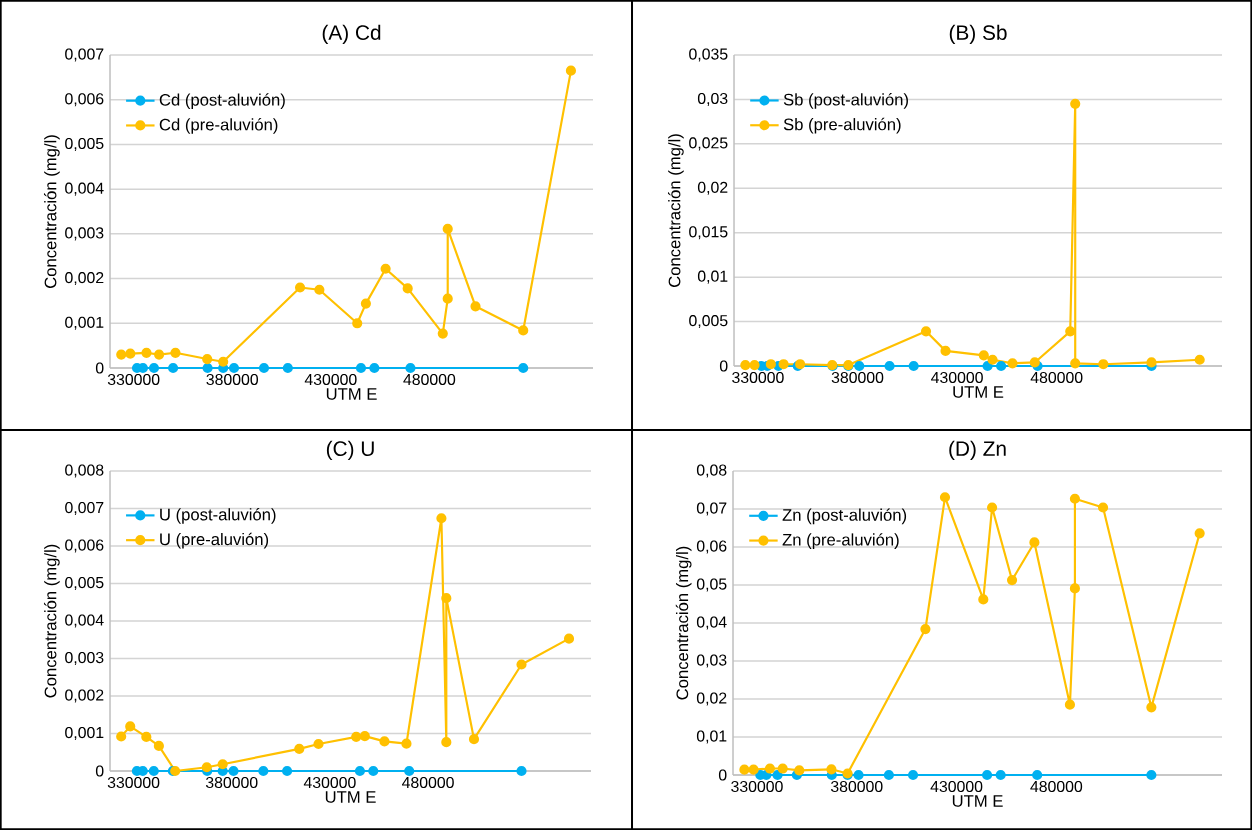  What do you see at coordinates (708, 144) in the screenshot?
I see `y-tick-label: 0,025` at bounding box center [708, 144].